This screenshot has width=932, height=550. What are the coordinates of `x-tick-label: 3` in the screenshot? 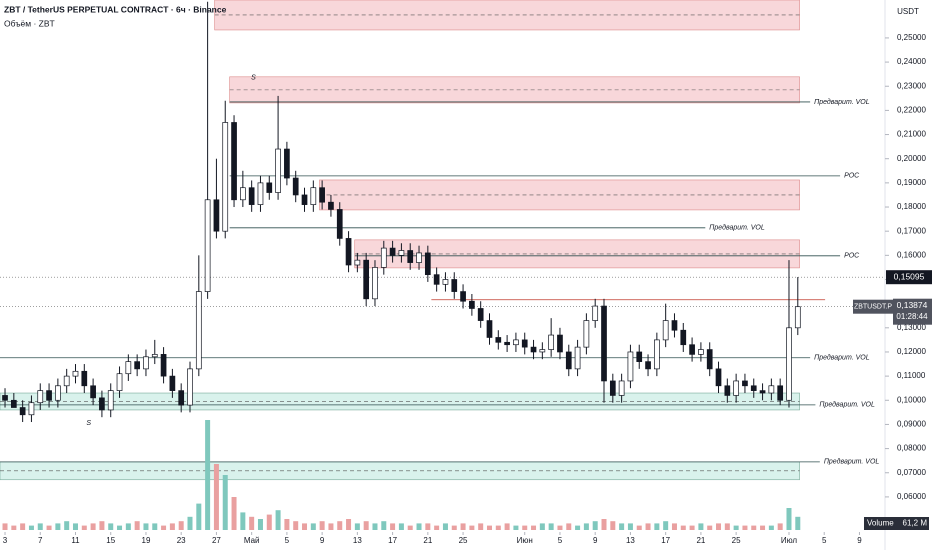 It's located at (5, 540).